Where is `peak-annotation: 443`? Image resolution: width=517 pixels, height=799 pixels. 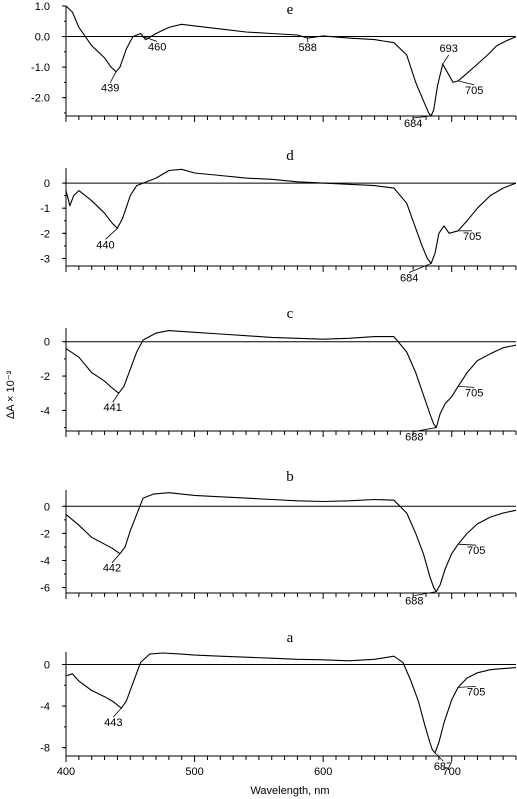 peak-annotation: 443 is located at coordinates (113, 723).